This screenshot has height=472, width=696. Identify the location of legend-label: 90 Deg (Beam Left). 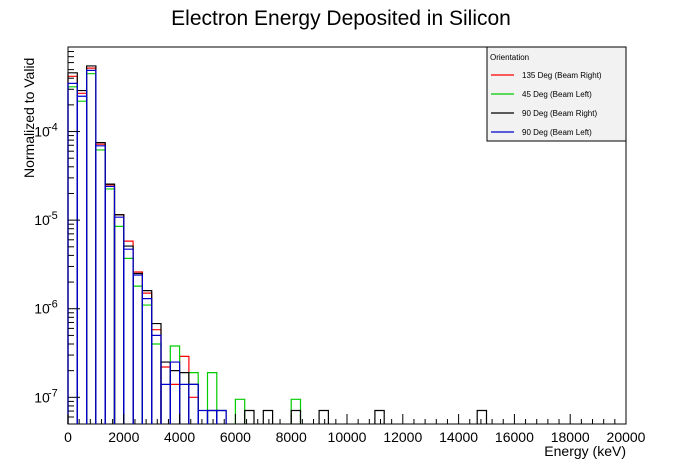
(557, 132).